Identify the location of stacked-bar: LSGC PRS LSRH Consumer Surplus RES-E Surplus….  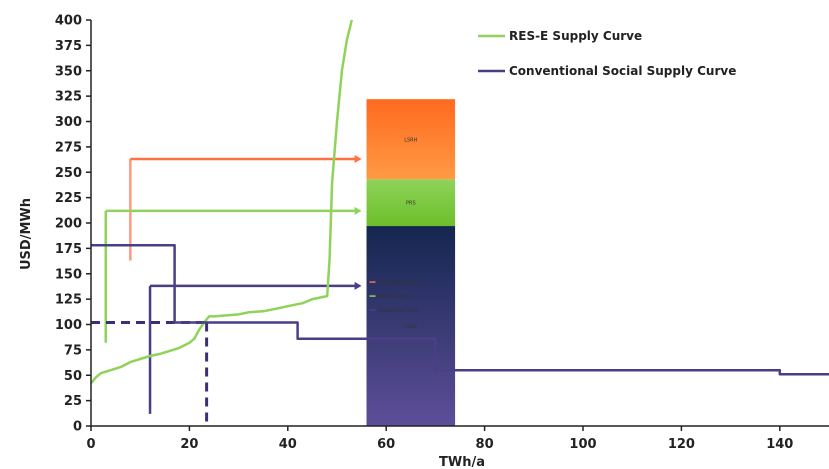
(411, 262).